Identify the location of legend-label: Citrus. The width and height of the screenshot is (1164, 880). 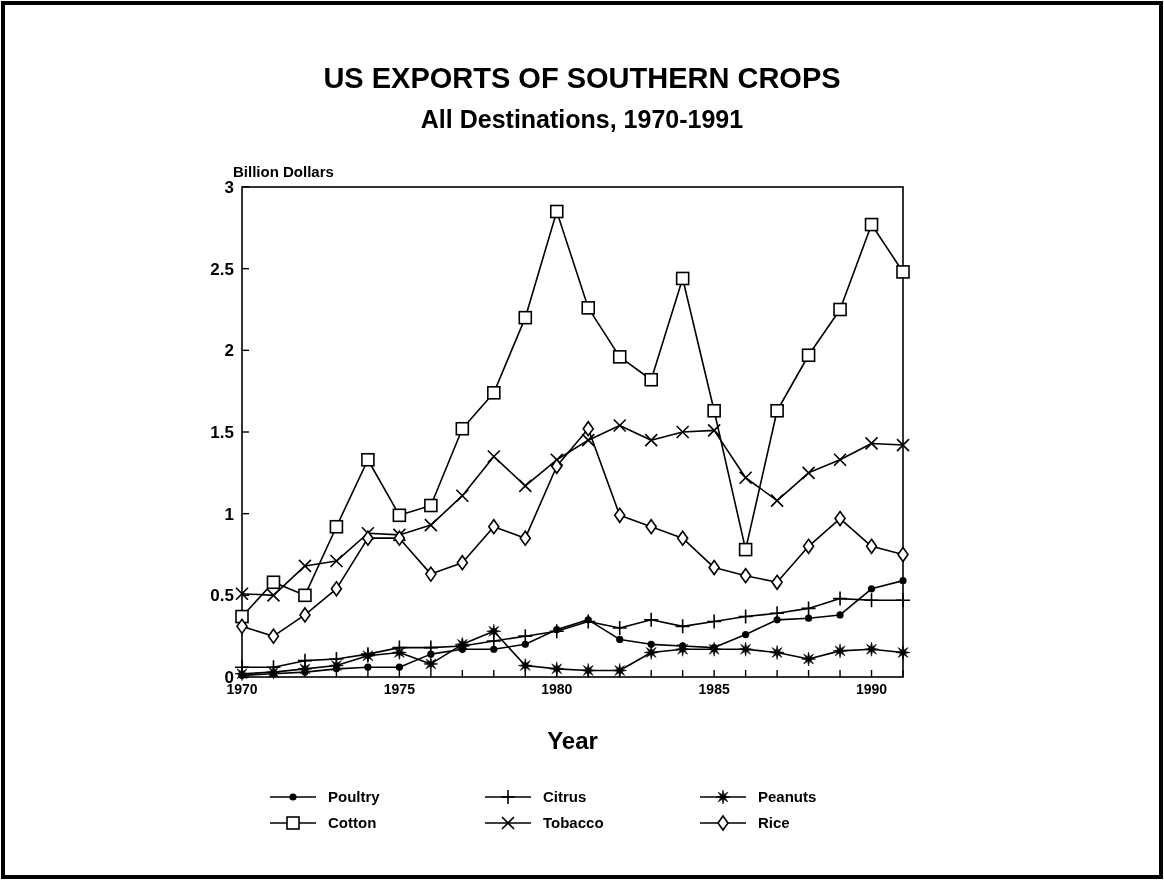
(565, 796).